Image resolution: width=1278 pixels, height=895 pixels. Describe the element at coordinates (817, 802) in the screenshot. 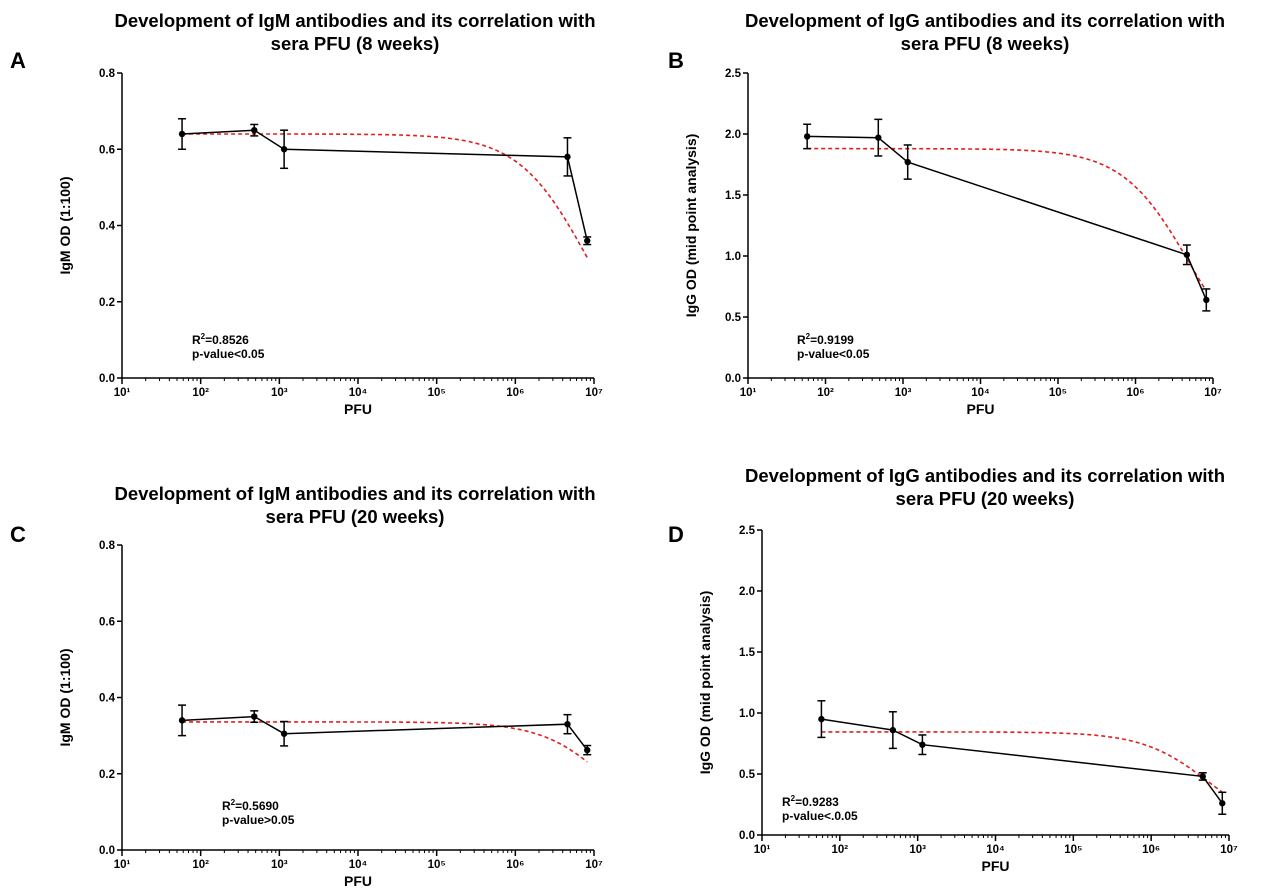

I see `r-squared-value: =0.9283` at that location.